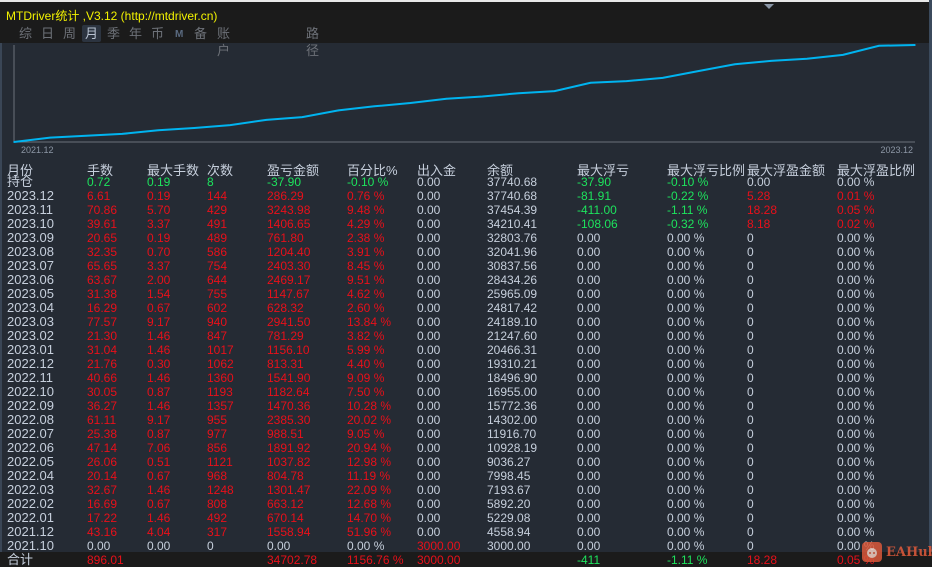 The width and height of the screenshot is (932, 567). What do you see at coordinates (48, 33) in the screenshot?
I see `tab-1: 日` at bounding box center [48, 33].